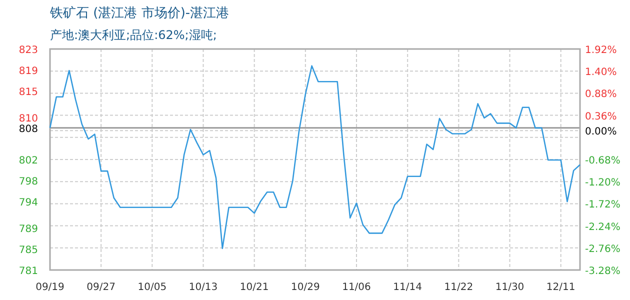 The height and width of the screenshot is (300, 630). What do you see at coordinates (139, 13) in the screenshot?
I see `chart-title: 铁矿石 (湛江港 市场价)-湛江港` at bounding box center [139, 13].